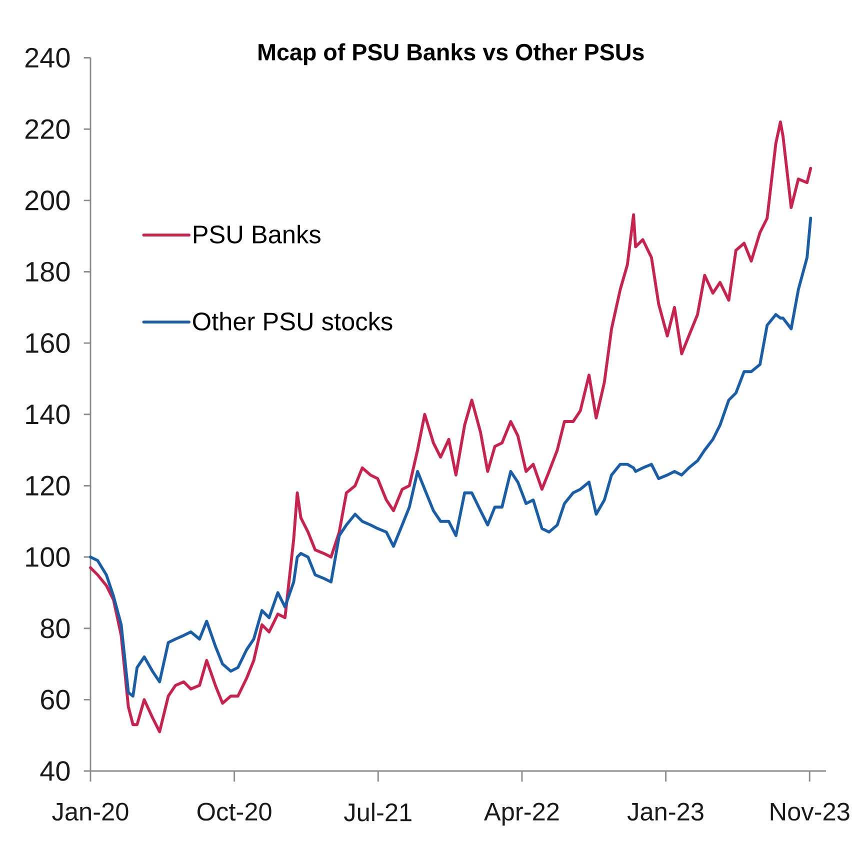  What do you see at coordinates (257, 234) in the screenshot?
I see `legend-label: PSU Banks` at bounding box center [257, 234].